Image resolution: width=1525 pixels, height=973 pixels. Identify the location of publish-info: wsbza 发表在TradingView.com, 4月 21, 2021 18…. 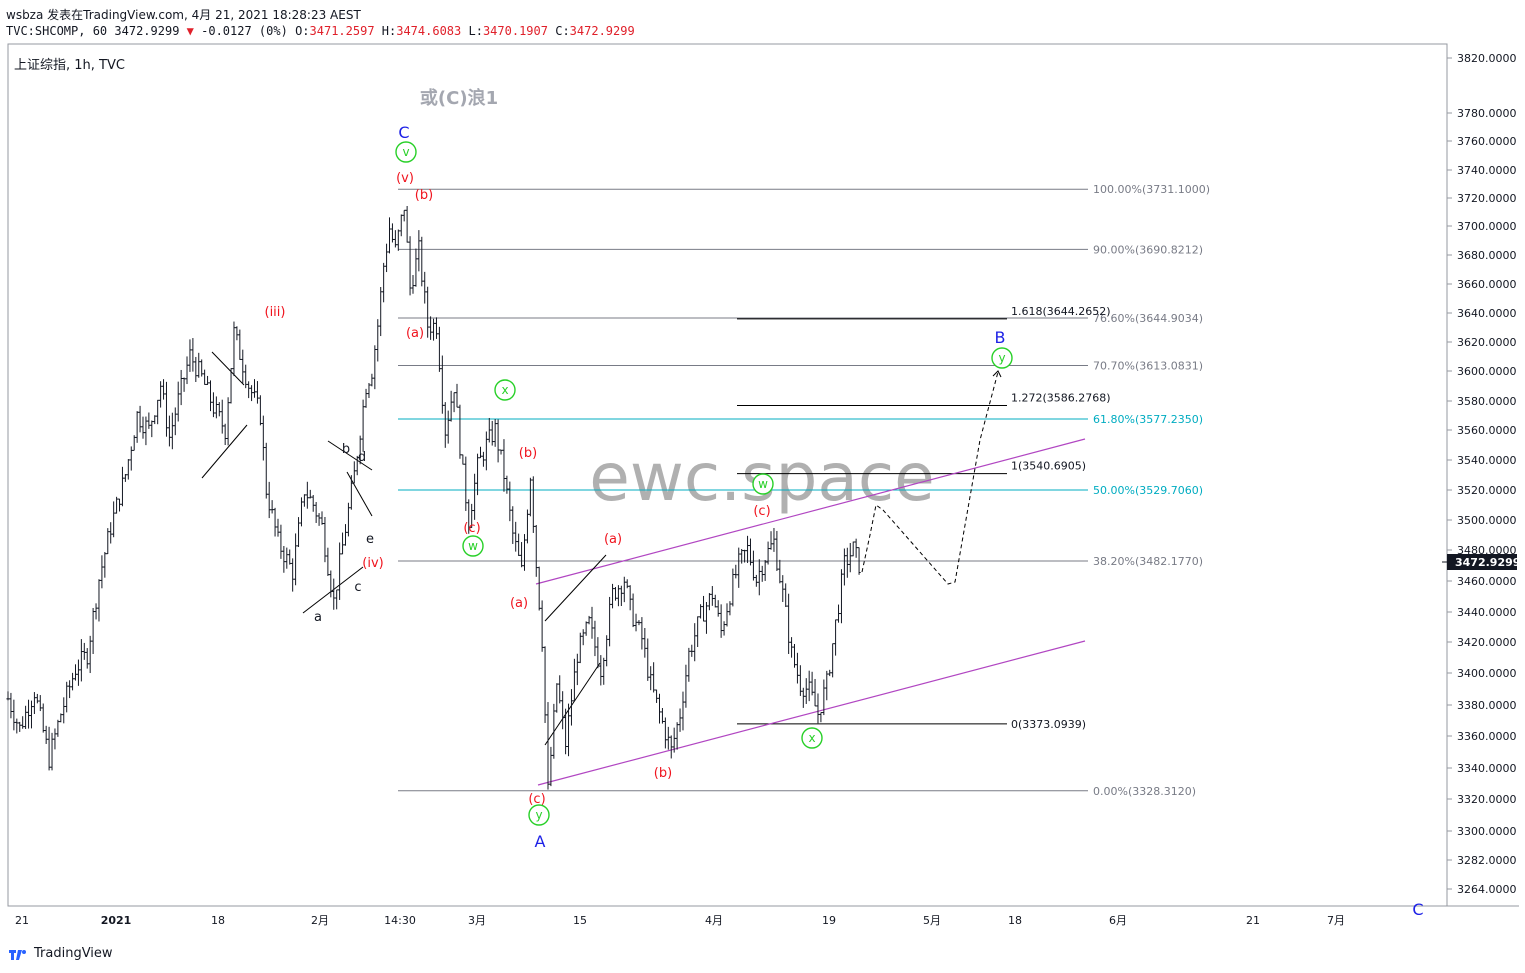
(183, 15).